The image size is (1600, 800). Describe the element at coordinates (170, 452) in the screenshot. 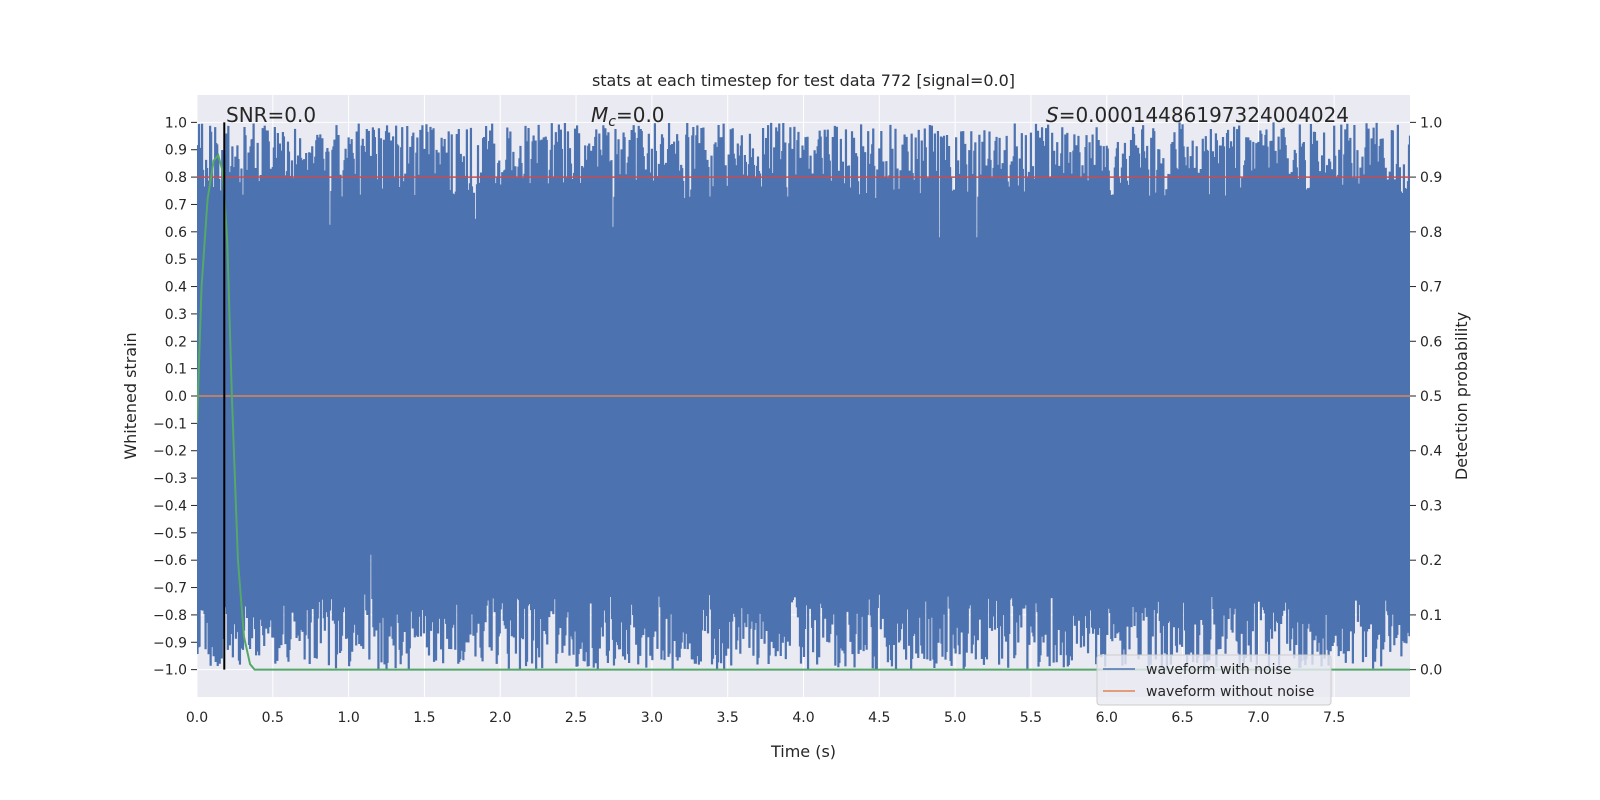

I see `y-left-tick-label: −0.2` at that location.